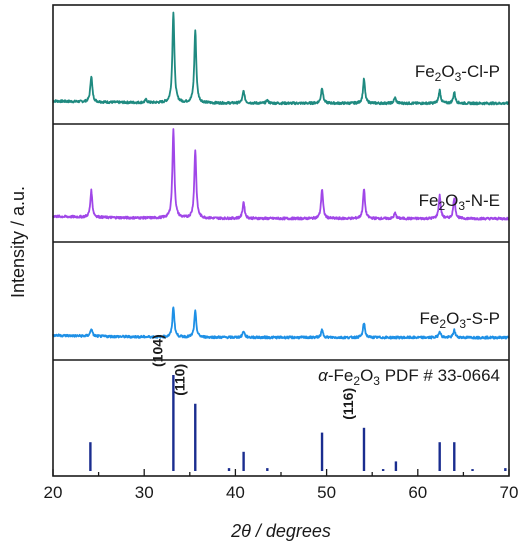 Image resolution: width=530 pixels, height=550 pixels. Describe the element at coordinates (348, 404) in the screenshot. I see `ref-annotation-2: (116)` at that location.